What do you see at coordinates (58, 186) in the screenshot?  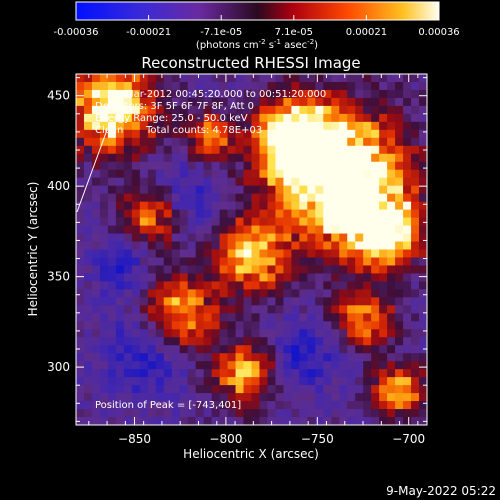 I see `y-tick-label: 400` at bounding box center [58, 186].